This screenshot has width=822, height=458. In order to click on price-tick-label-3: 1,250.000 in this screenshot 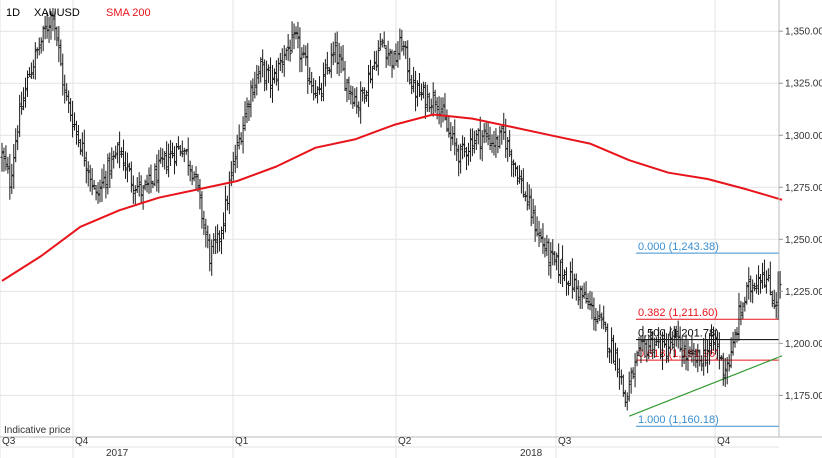, I will do `click(803, 240)`.